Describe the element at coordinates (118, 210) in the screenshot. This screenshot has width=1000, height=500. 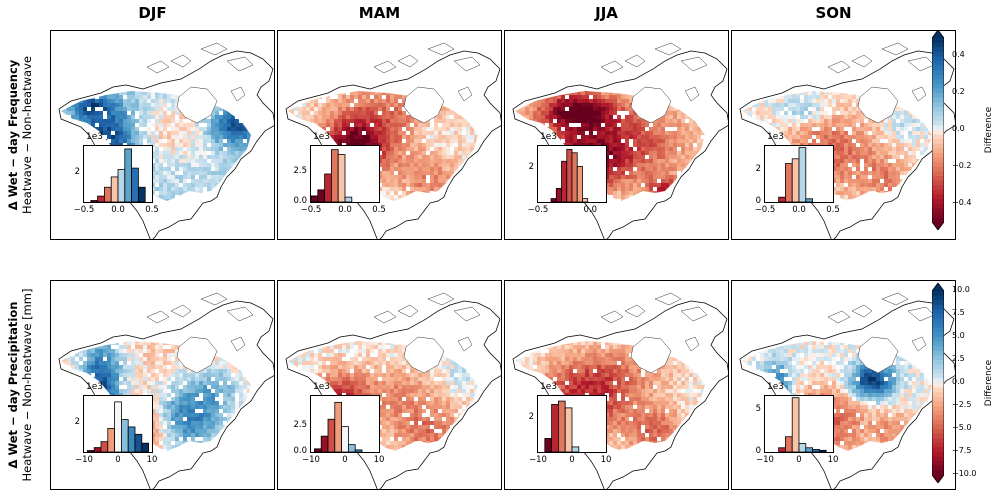
I see `histogram-x-tick: 0.0` at that location.